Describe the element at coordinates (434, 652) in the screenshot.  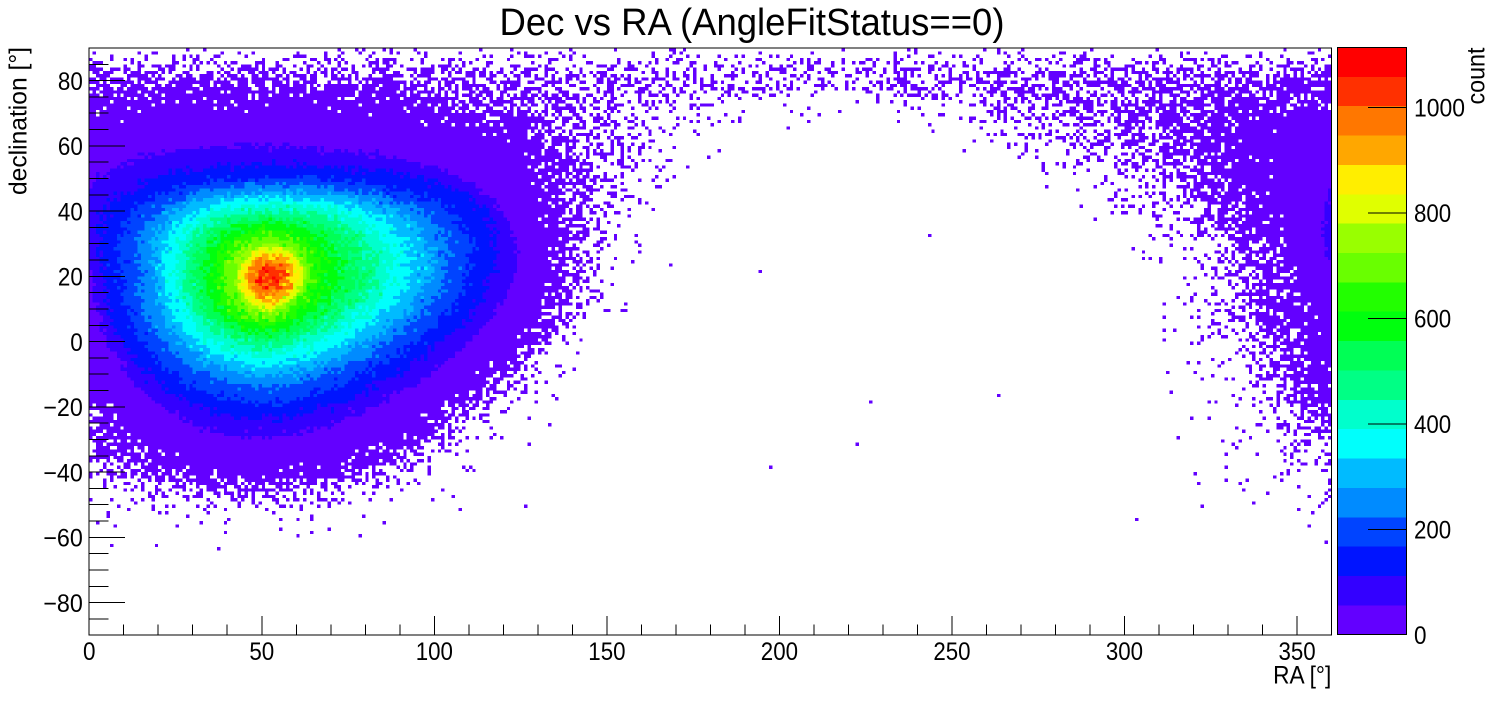
I see `svg-text: 100` at that location.